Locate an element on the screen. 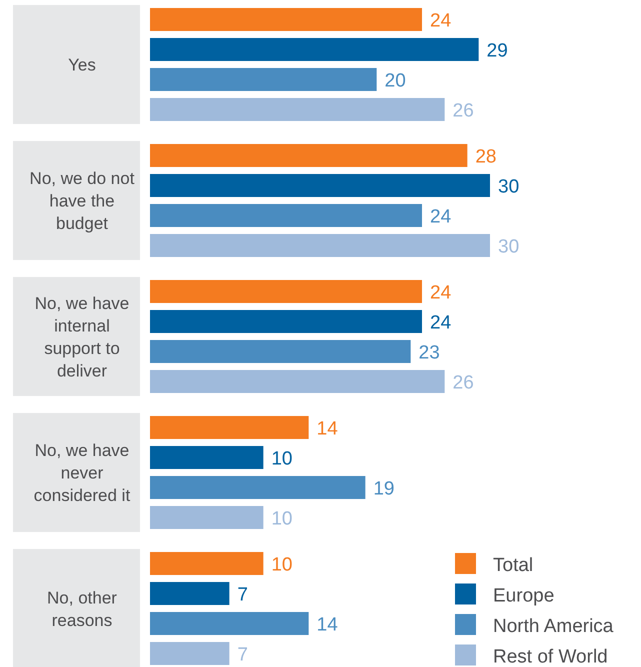  legend-label: Europe is located at coordinates (523, 596).